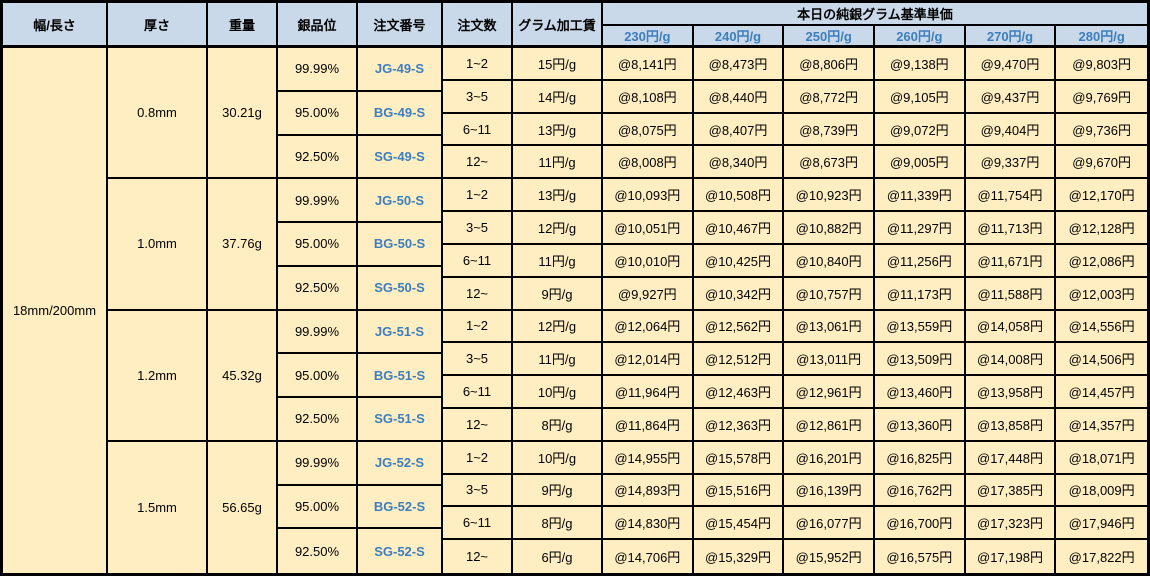  Describe the element at coordinates (648, 458) in the screenshot. I see `price-cell: @14,955円` at that location.